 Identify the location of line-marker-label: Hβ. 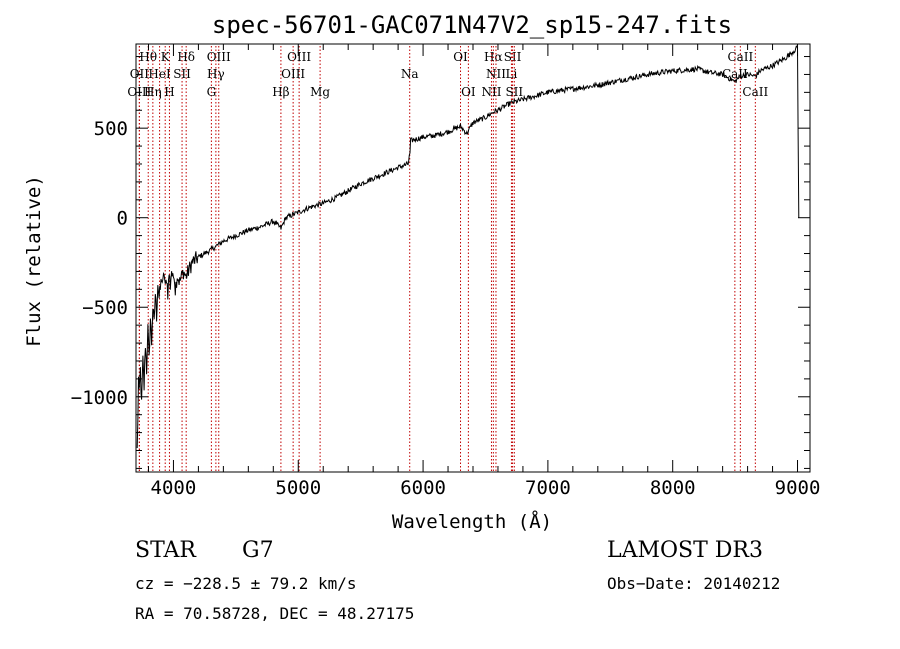
(280, 92).